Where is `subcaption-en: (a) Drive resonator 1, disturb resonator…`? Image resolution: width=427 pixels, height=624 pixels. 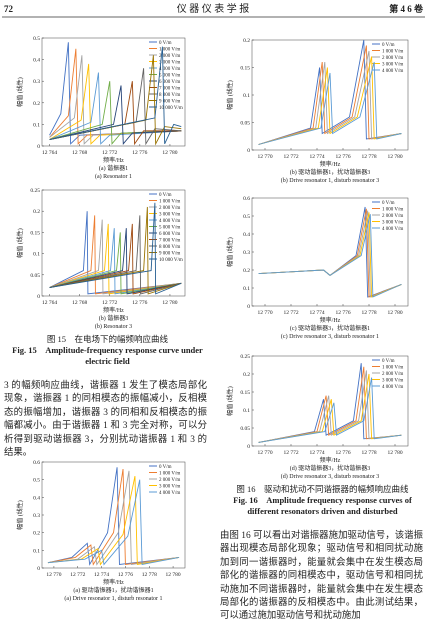 subcaption-en: (a) Drive resonator 1, disturb resonator… is located at coordinates (113, 598).